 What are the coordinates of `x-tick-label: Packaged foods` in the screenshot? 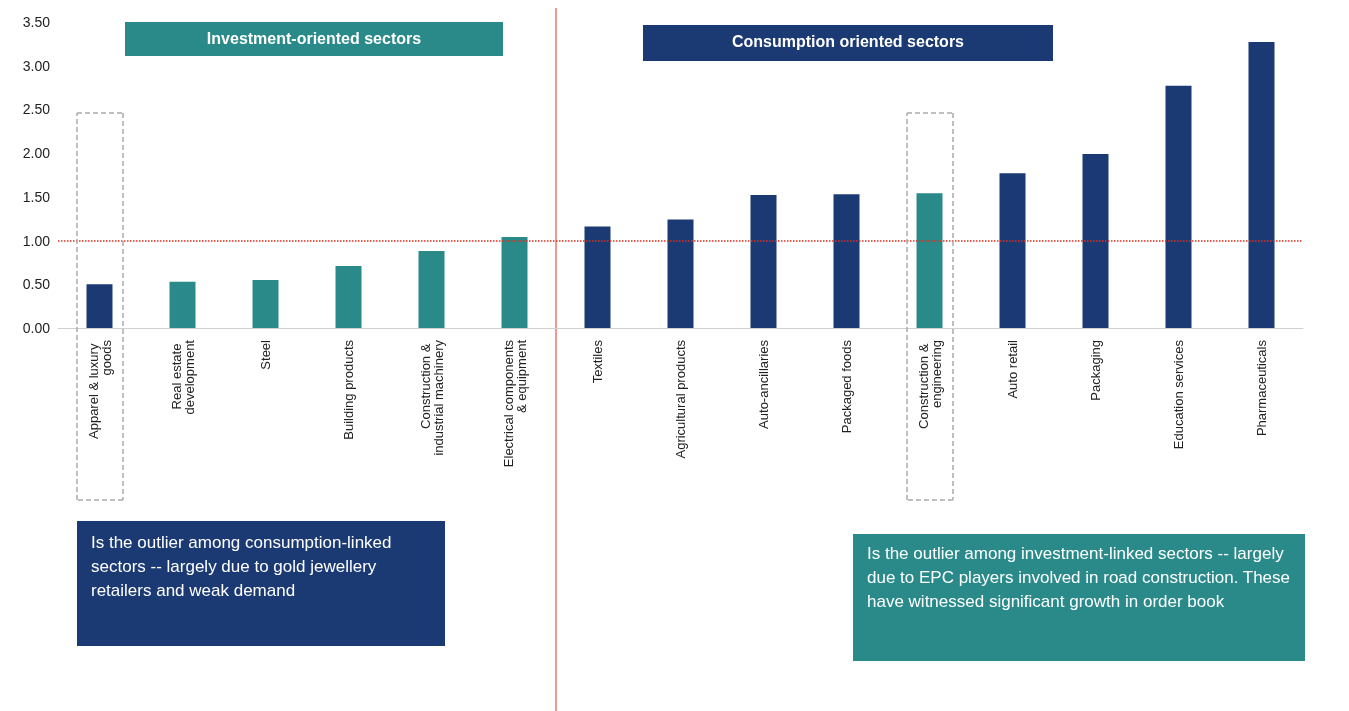 It's located at (846, 386).